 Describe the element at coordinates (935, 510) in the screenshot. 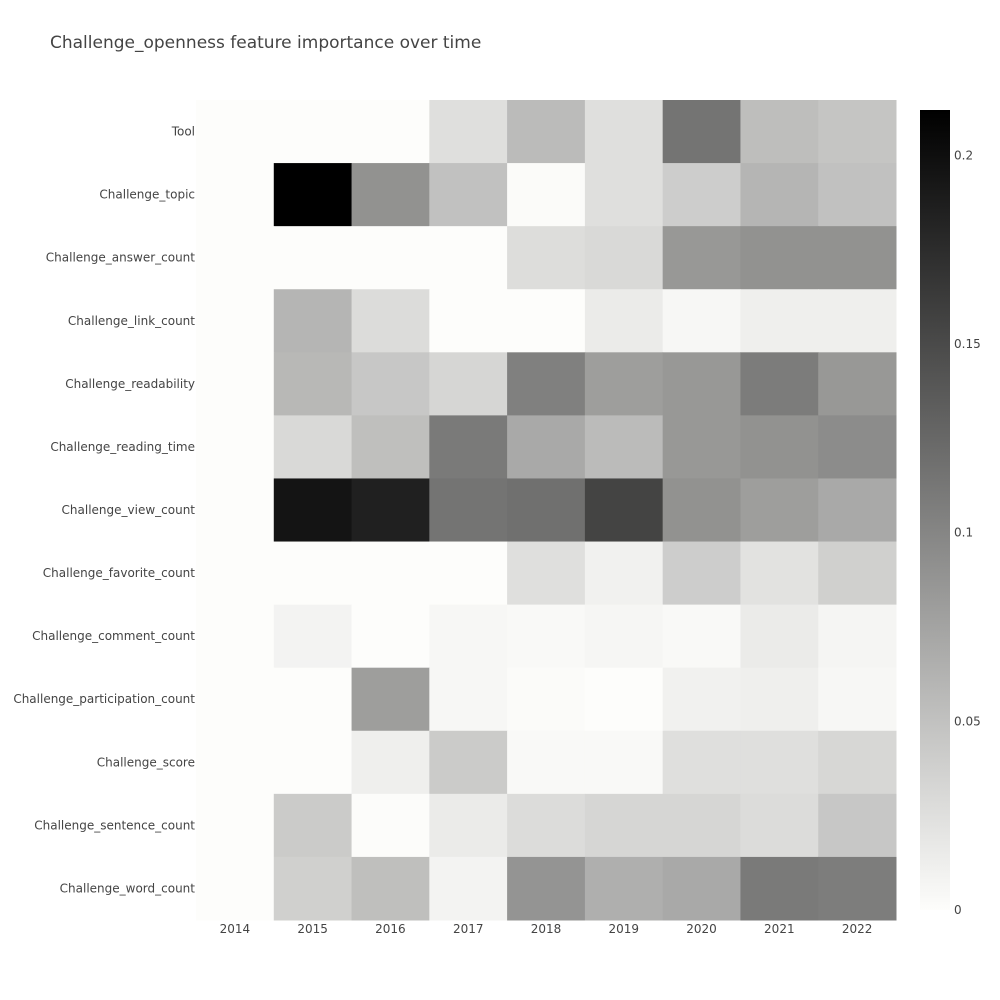

I see `colorbar` at that location.